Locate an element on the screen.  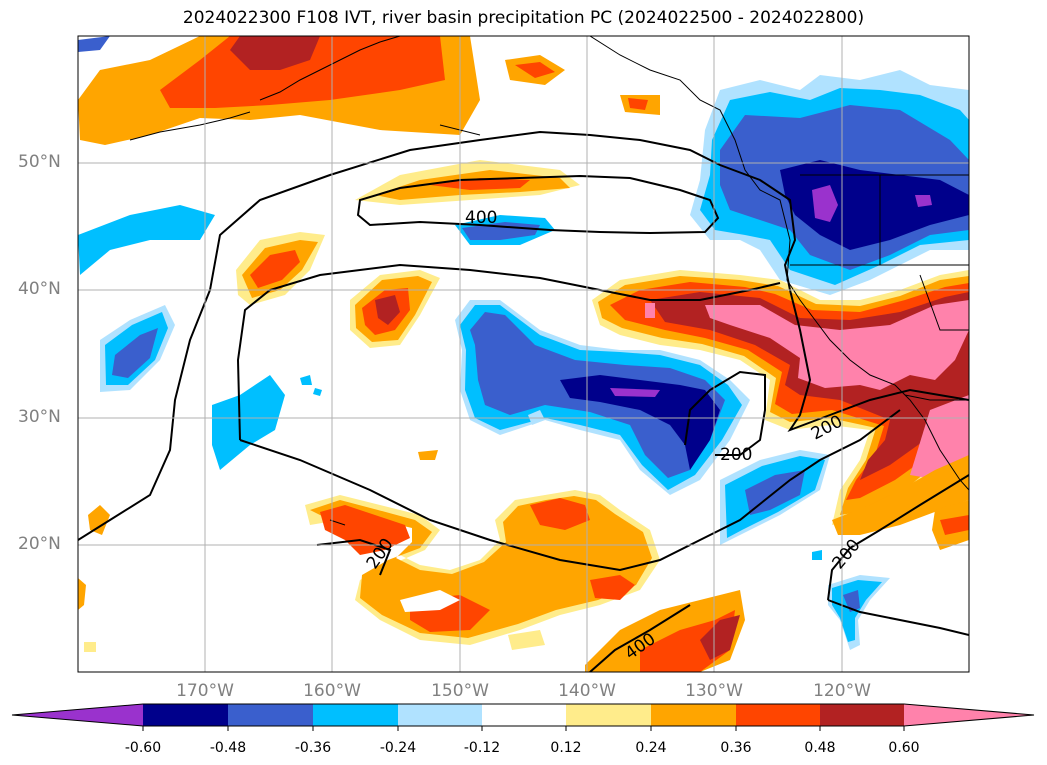
contour-label: 400 is located at coordinates (481, 218).